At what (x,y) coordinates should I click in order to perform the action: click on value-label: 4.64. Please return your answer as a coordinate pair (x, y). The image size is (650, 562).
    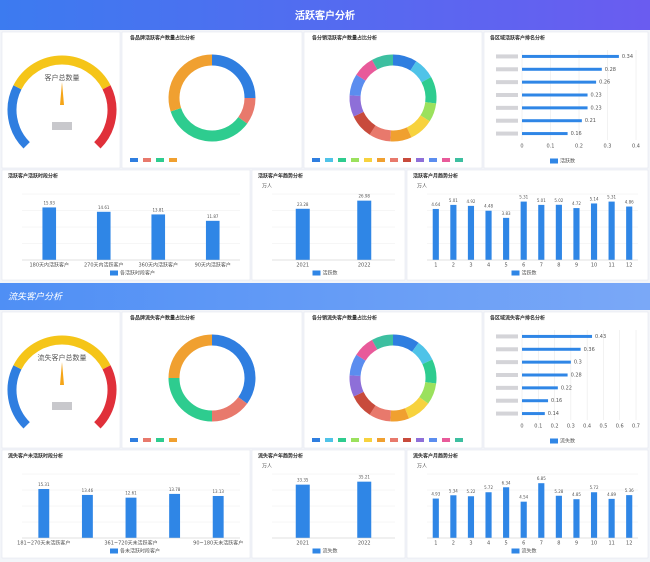
    Looking at the image, I should click on (435, 204).